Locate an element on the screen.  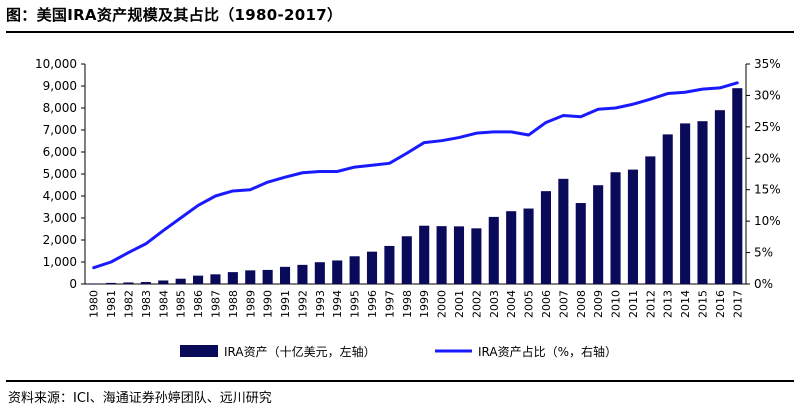
x-tick-label: 2008 is located at coordinates (581, 304).